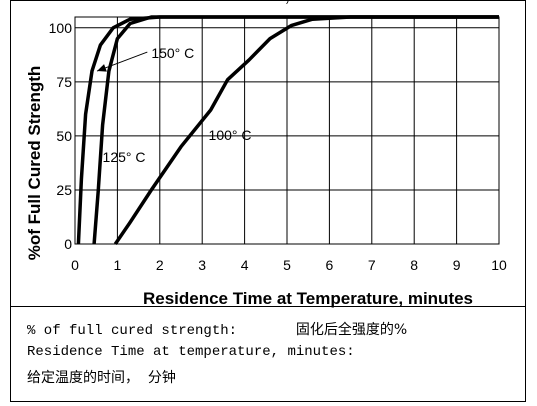 The height and width of the screenshot is (406, 537). I want to click on annotation-arrowhead, so click(102, 68).